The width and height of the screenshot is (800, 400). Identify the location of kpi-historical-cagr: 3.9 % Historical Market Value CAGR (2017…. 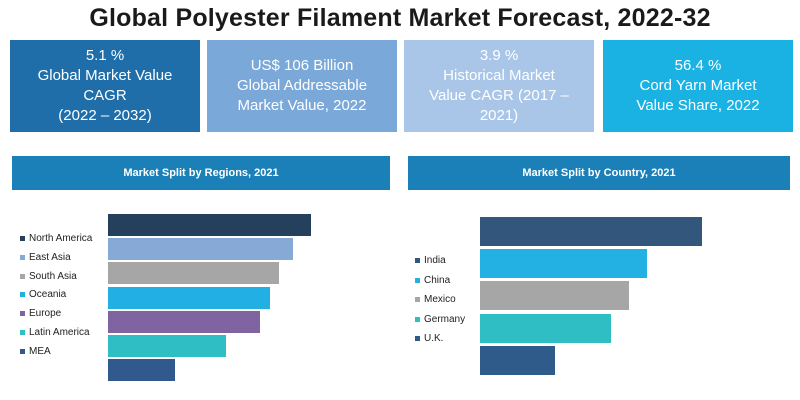
(499, 86).